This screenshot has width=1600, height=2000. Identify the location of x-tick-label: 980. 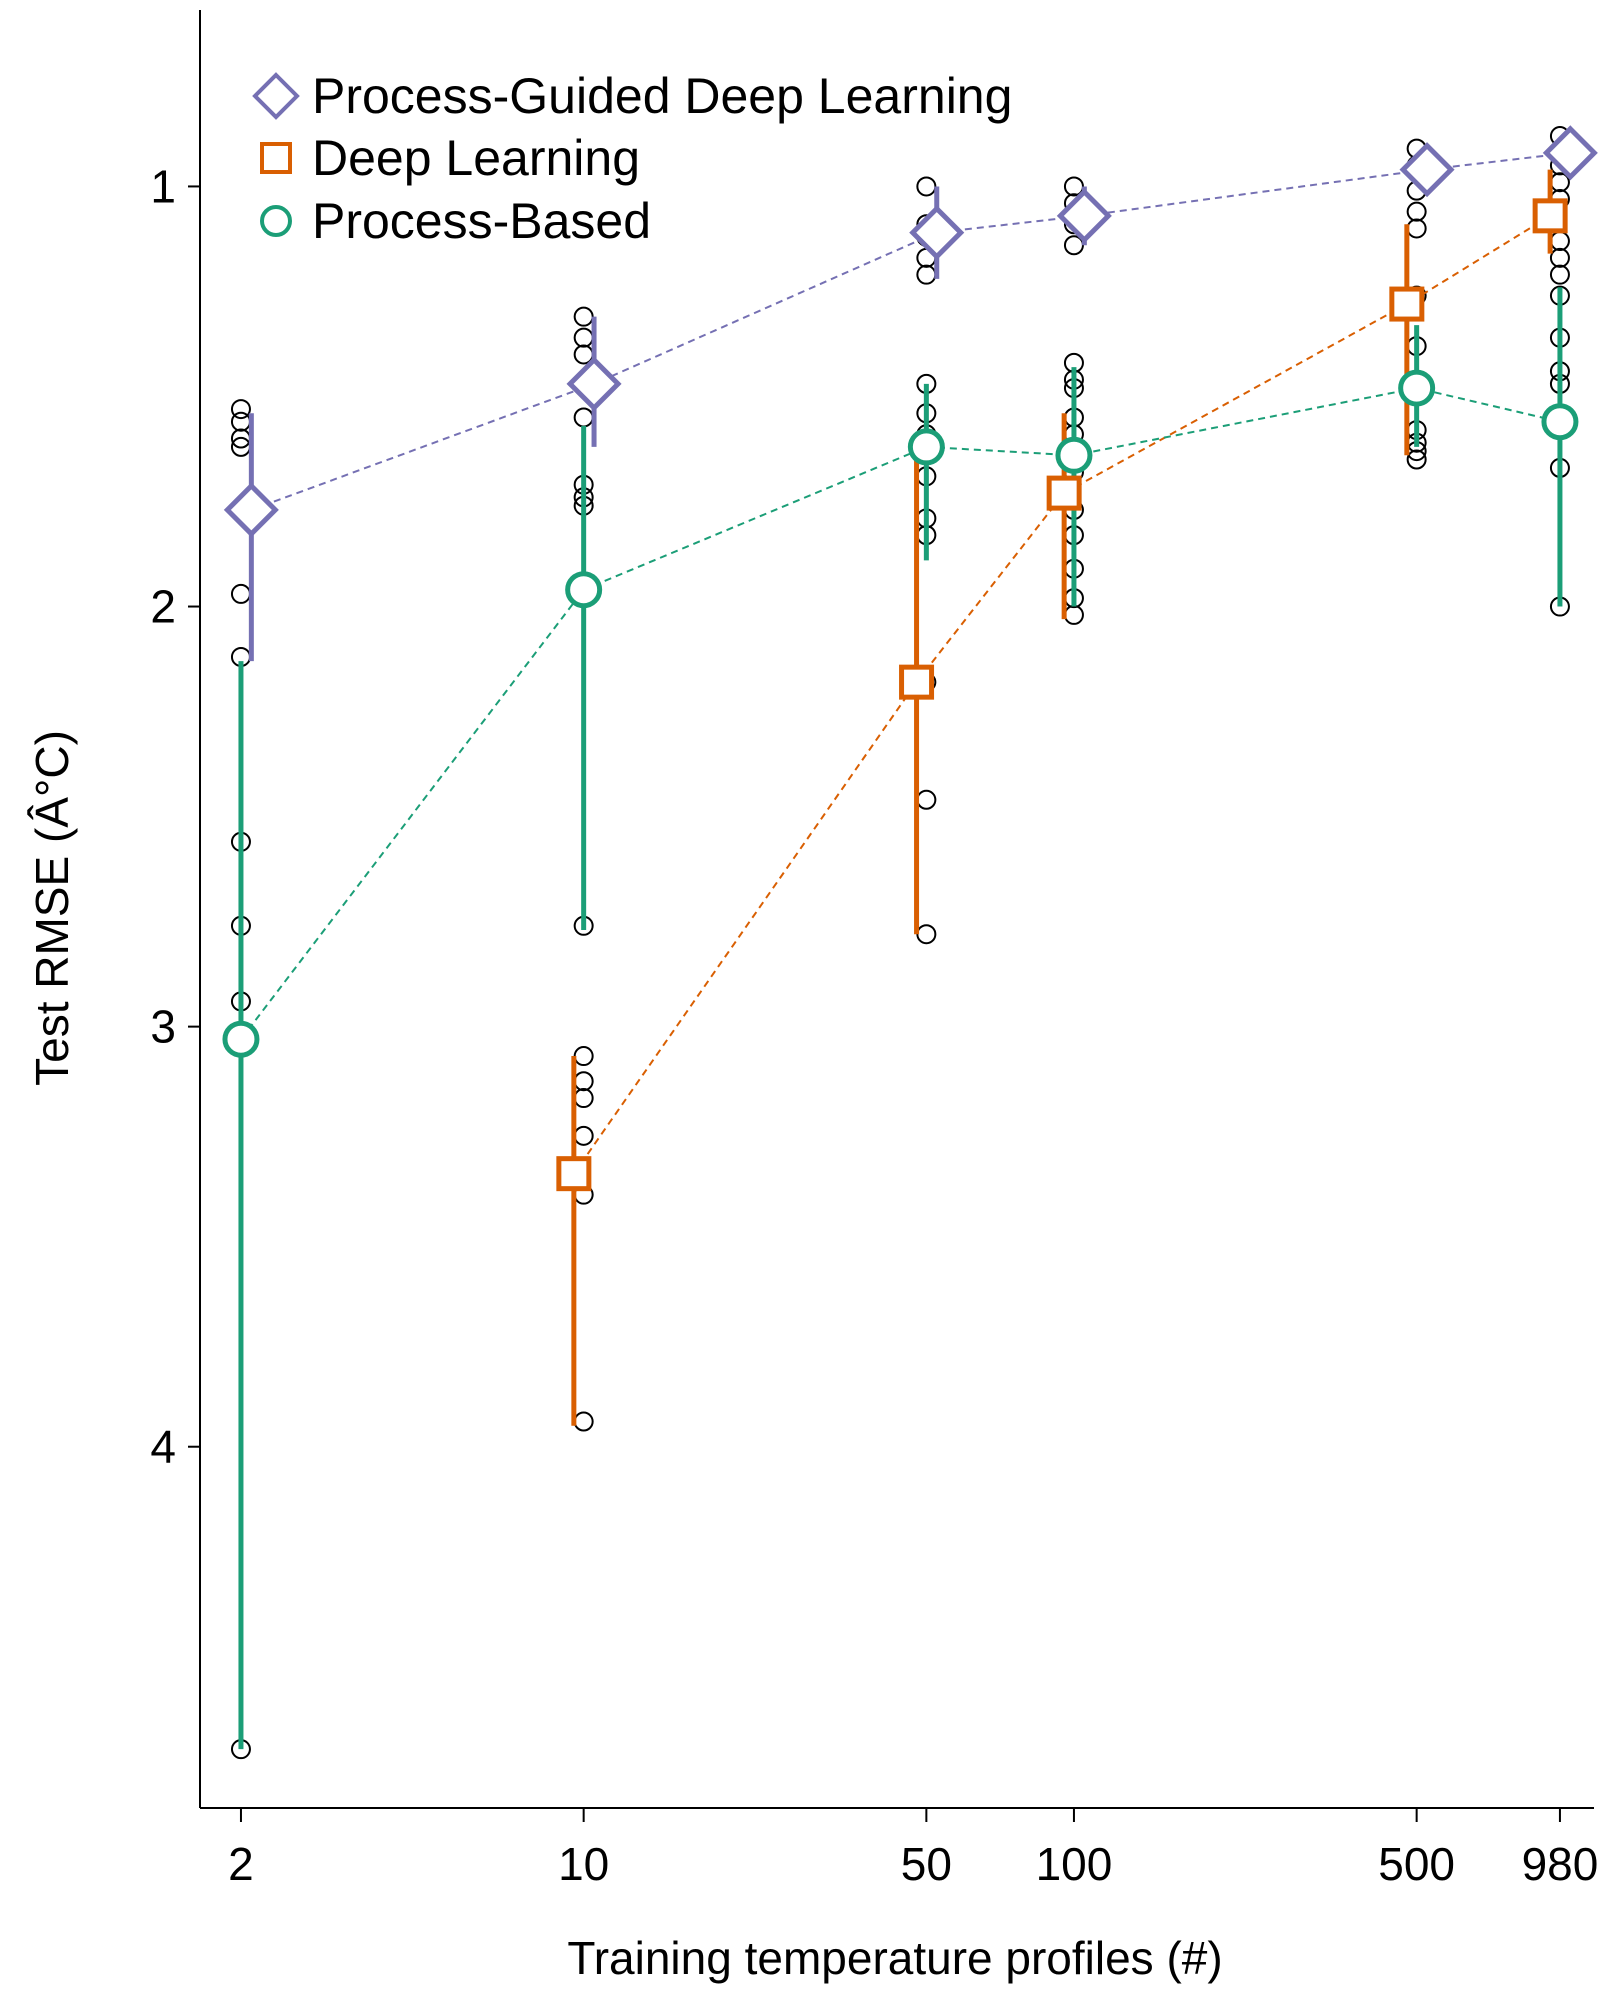
(1560, 1864).